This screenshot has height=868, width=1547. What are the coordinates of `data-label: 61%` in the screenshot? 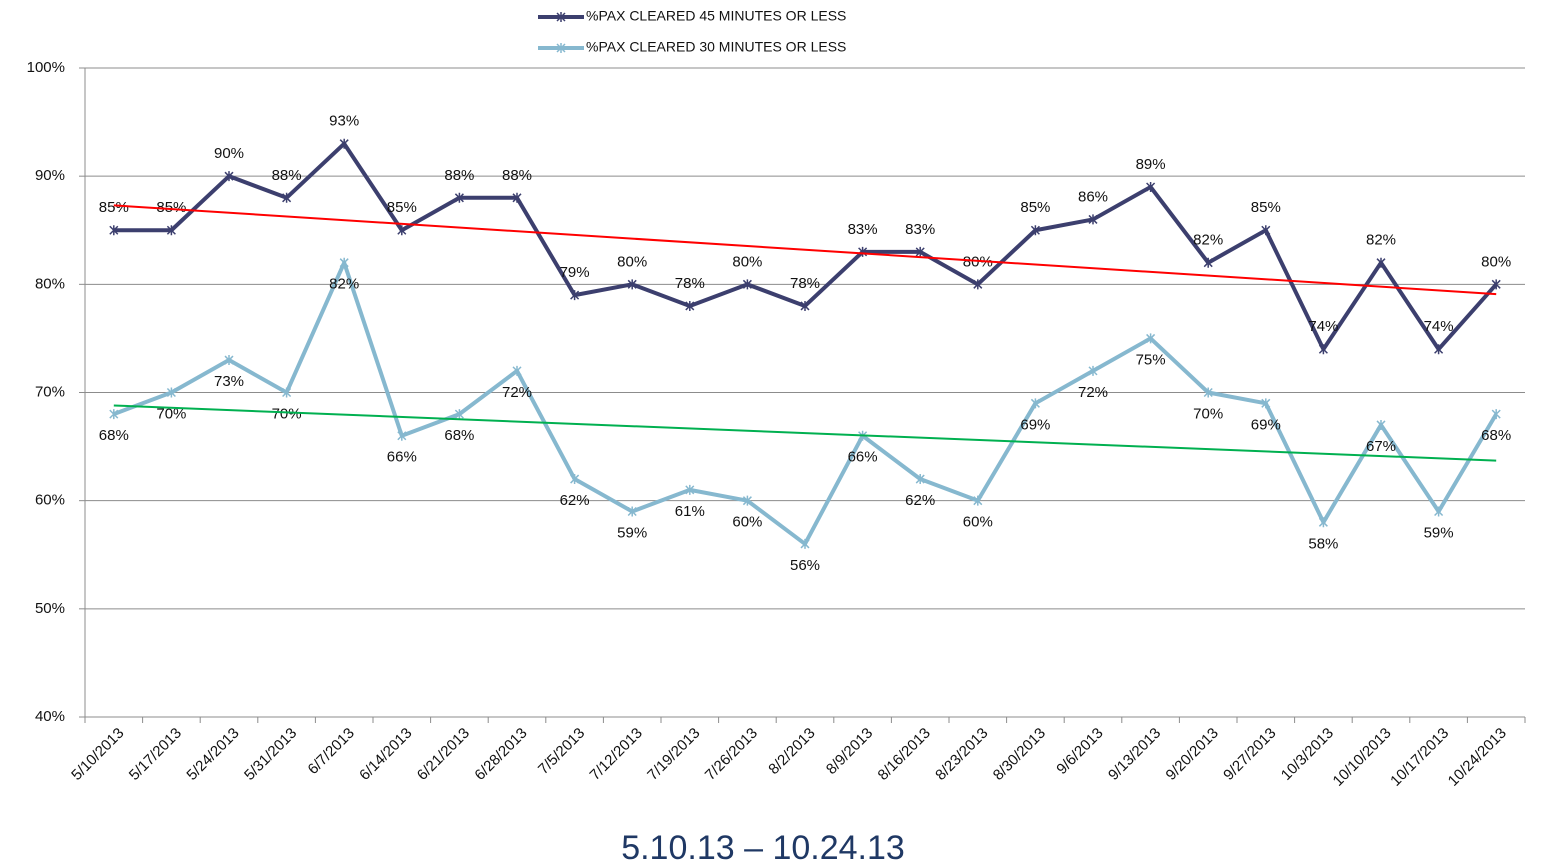 It's located at (690, 511).